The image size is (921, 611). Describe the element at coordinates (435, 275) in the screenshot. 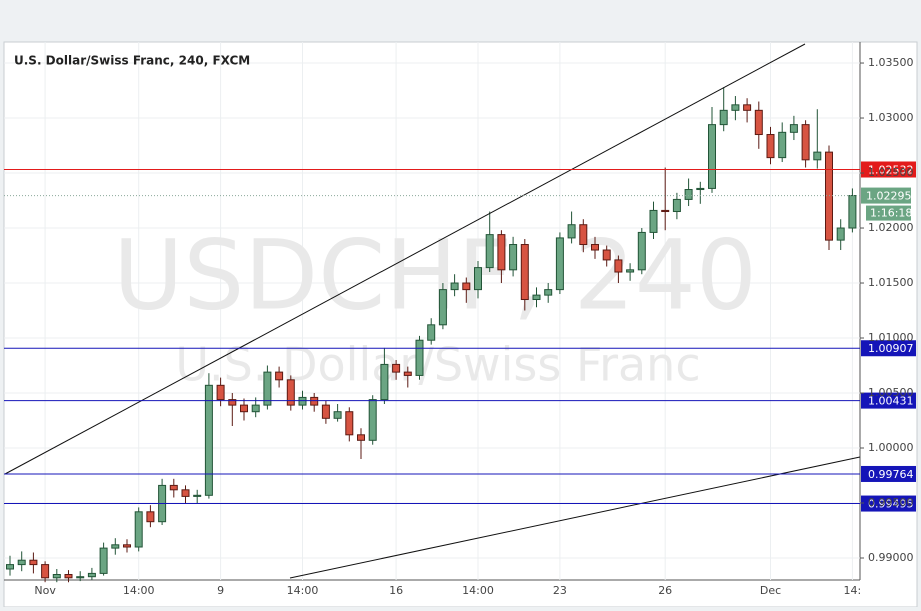

I see `watermark: USDCHF, 240` at that location.